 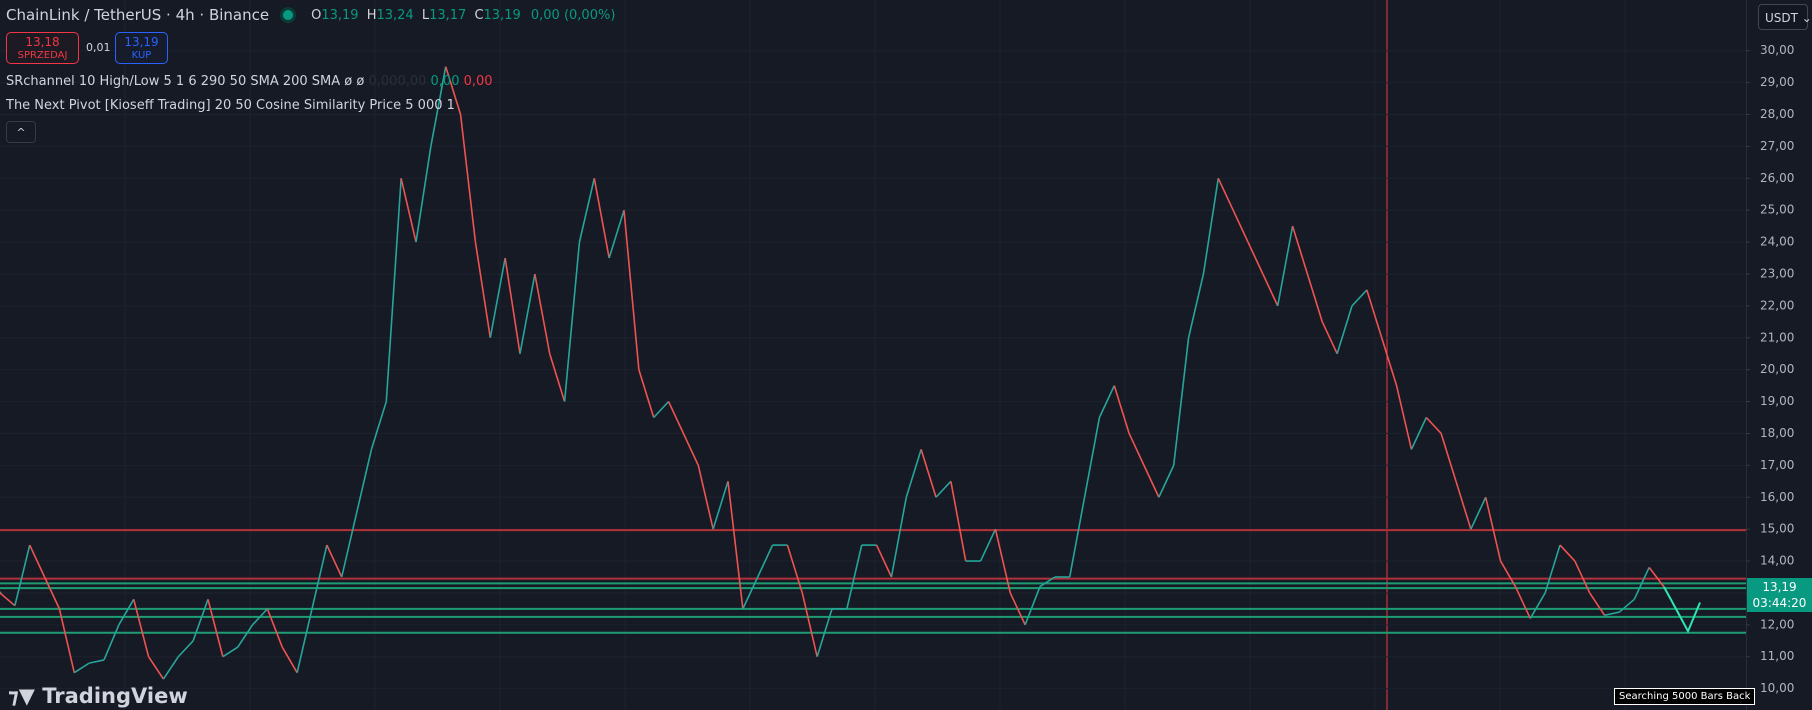 I want to click on ohlc-value: 13,19, so click(x=502, y=15).